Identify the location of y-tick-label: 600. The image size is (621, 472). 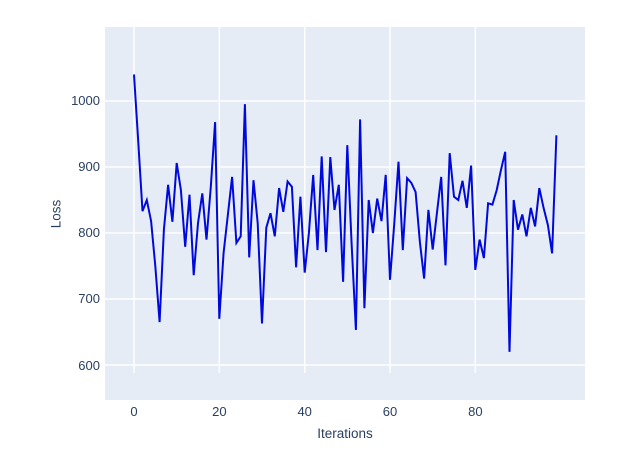
(89, 365).